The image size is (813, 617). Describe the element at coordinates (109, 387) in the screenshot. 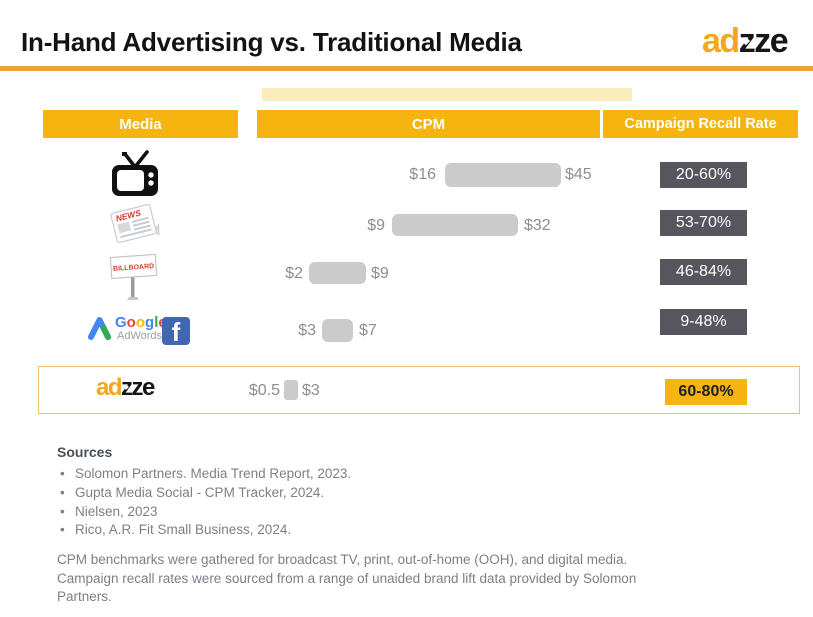

I see `adzze-row-logo-ad: ad` at that location.